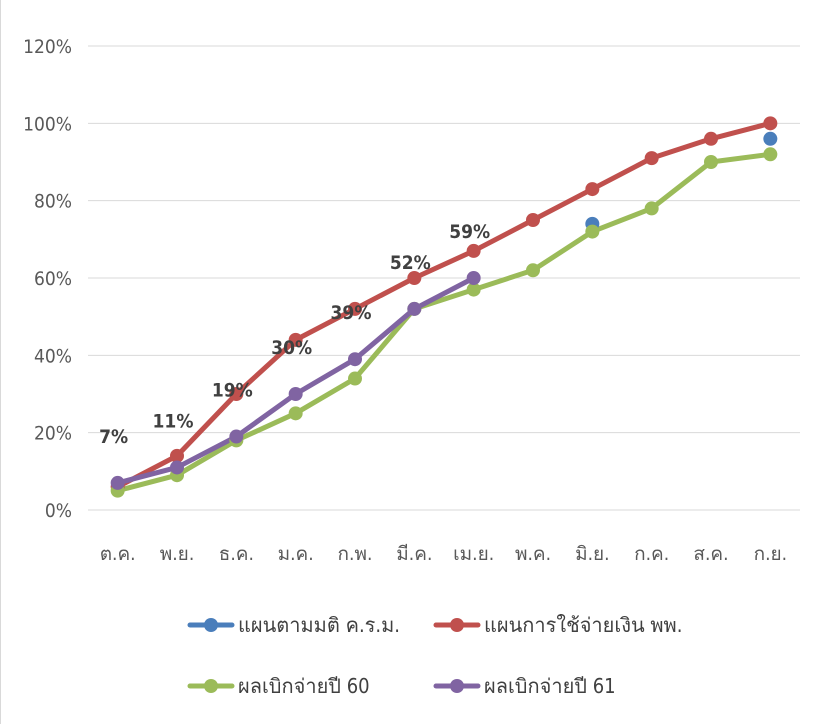  Describe the element at coordinates (771, 554) in the screenshot. I see `x-tick-label: ก.ย.` at that location.